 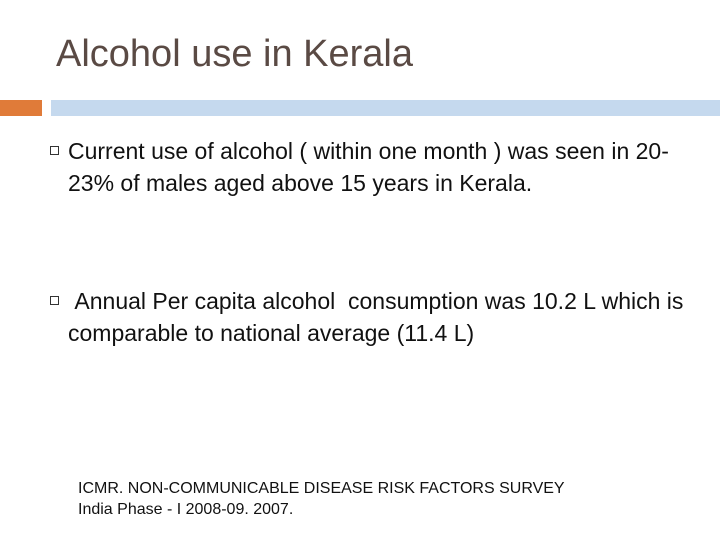 I want to click on title-accent-bar, so click(x=21, y=108).